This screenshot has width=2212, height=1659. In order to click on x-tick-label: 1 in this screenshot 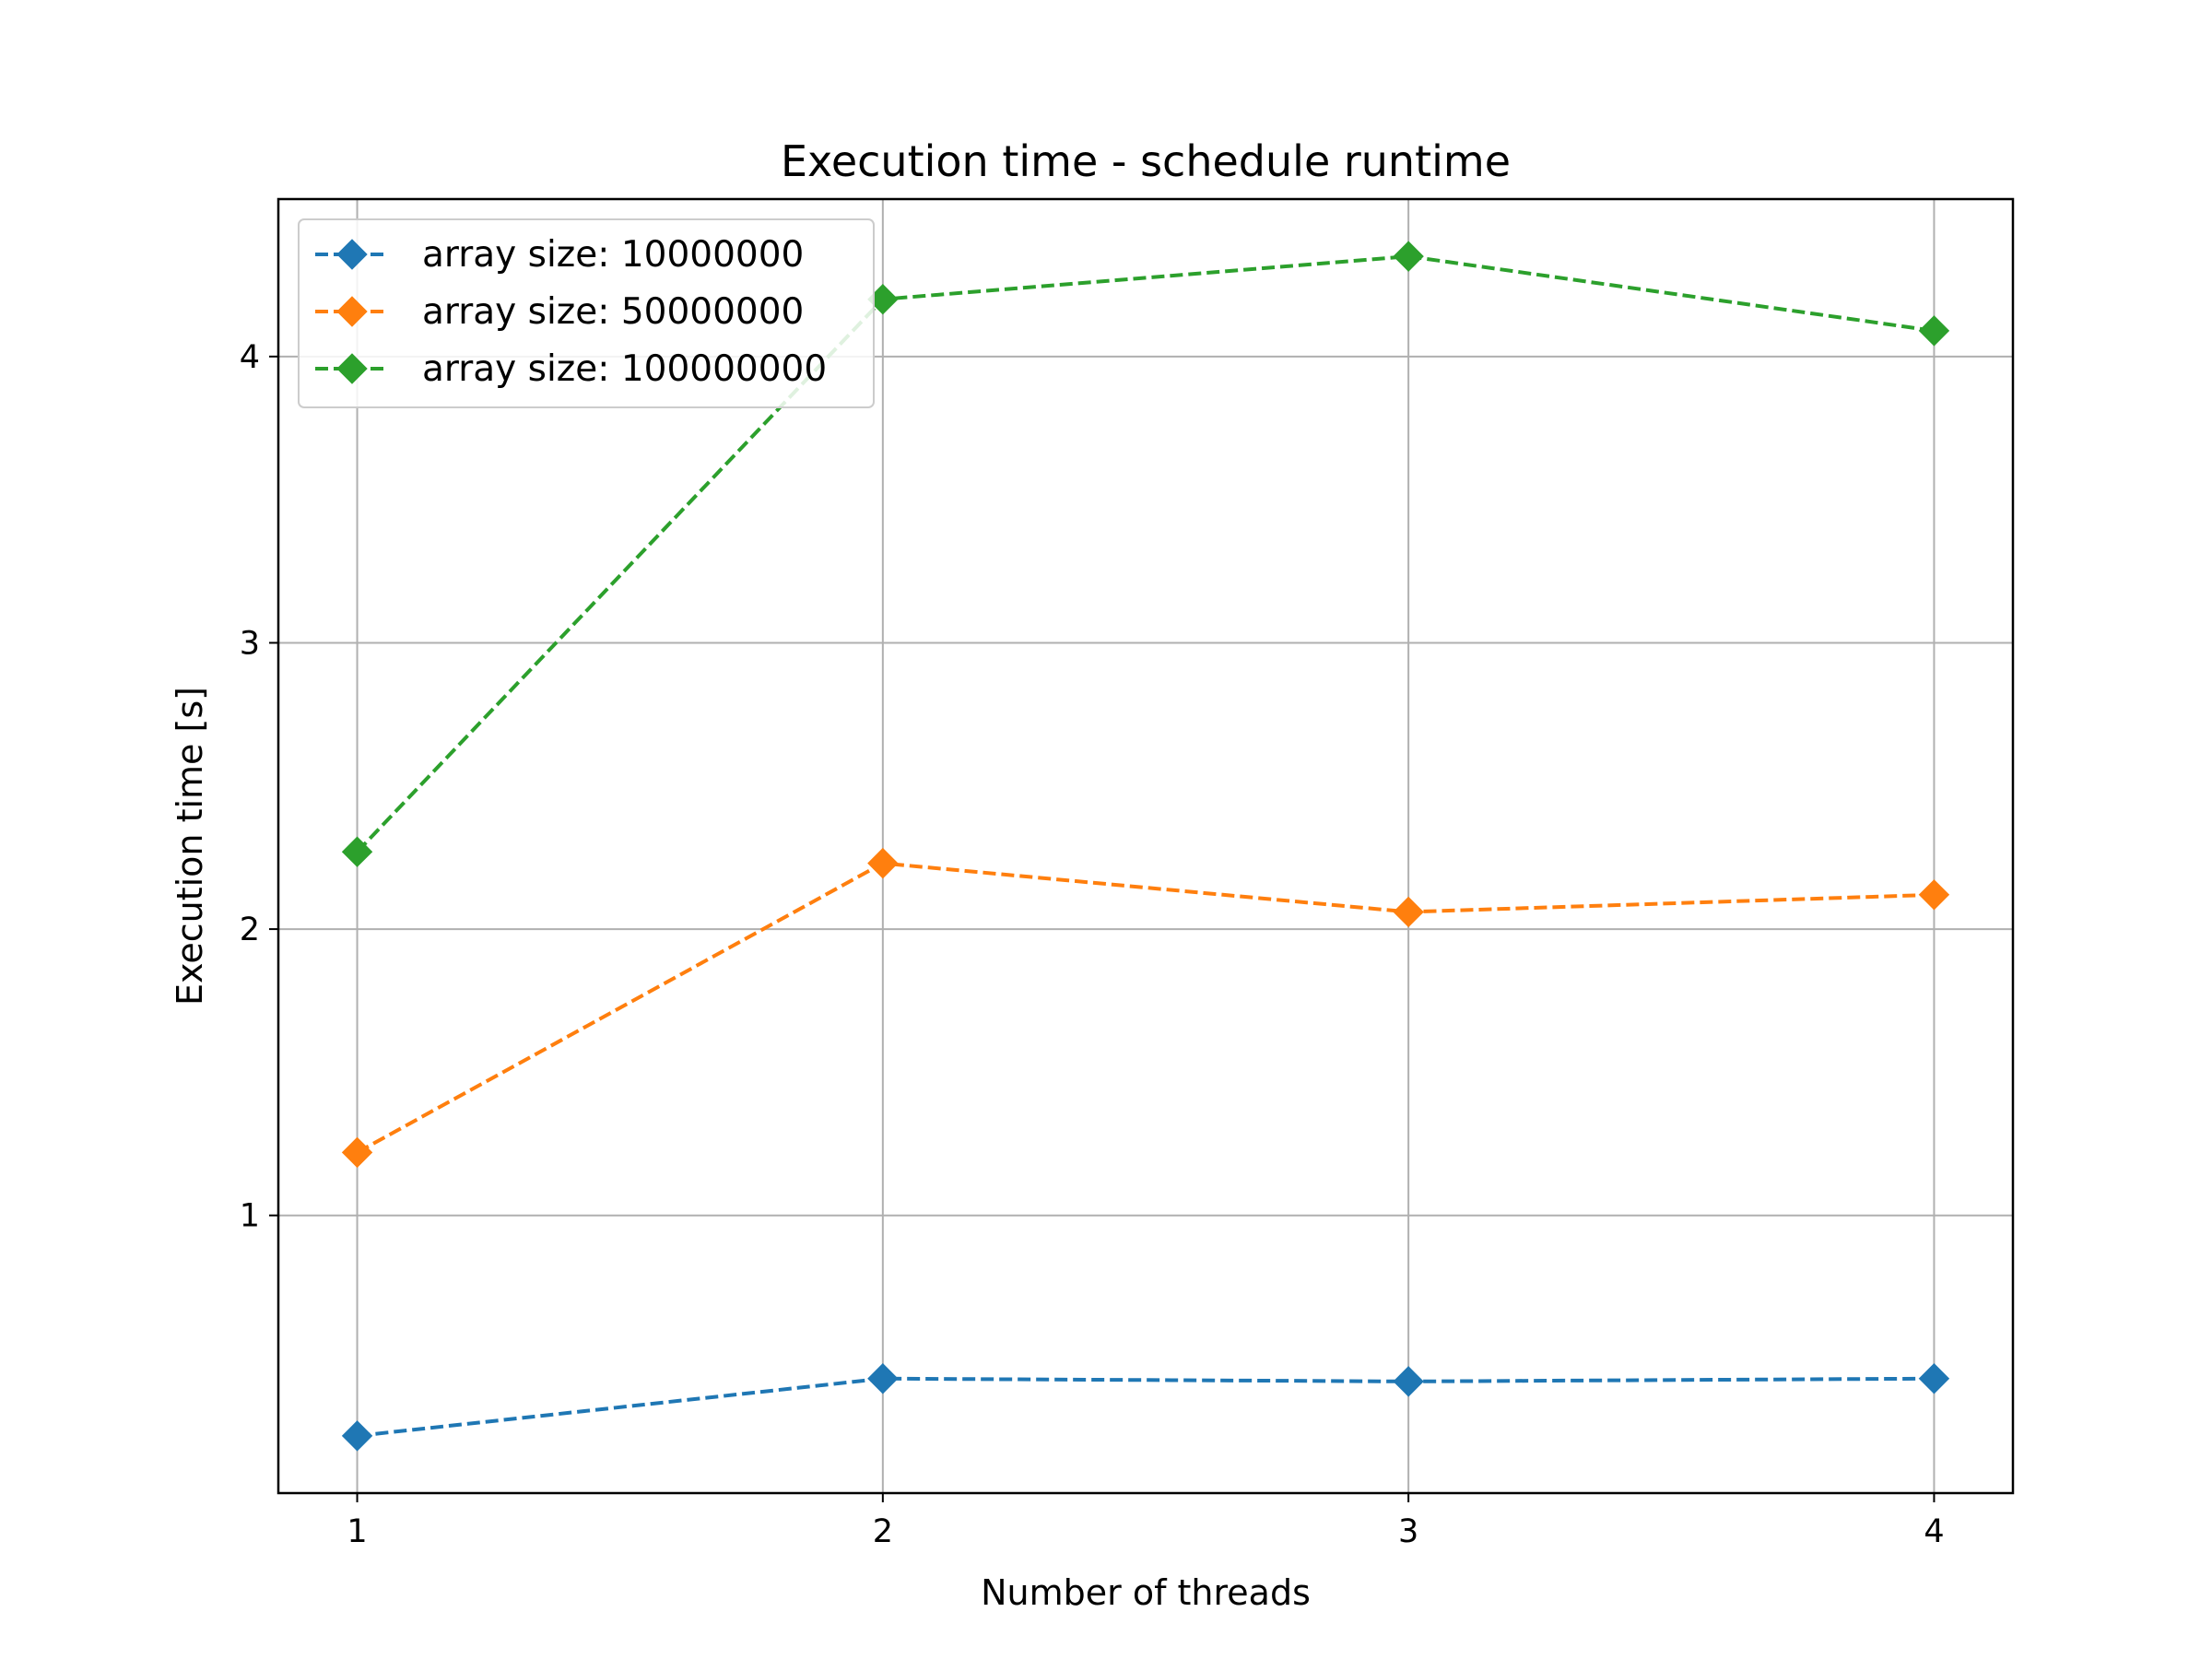, I will do `click(357, 1531)`.